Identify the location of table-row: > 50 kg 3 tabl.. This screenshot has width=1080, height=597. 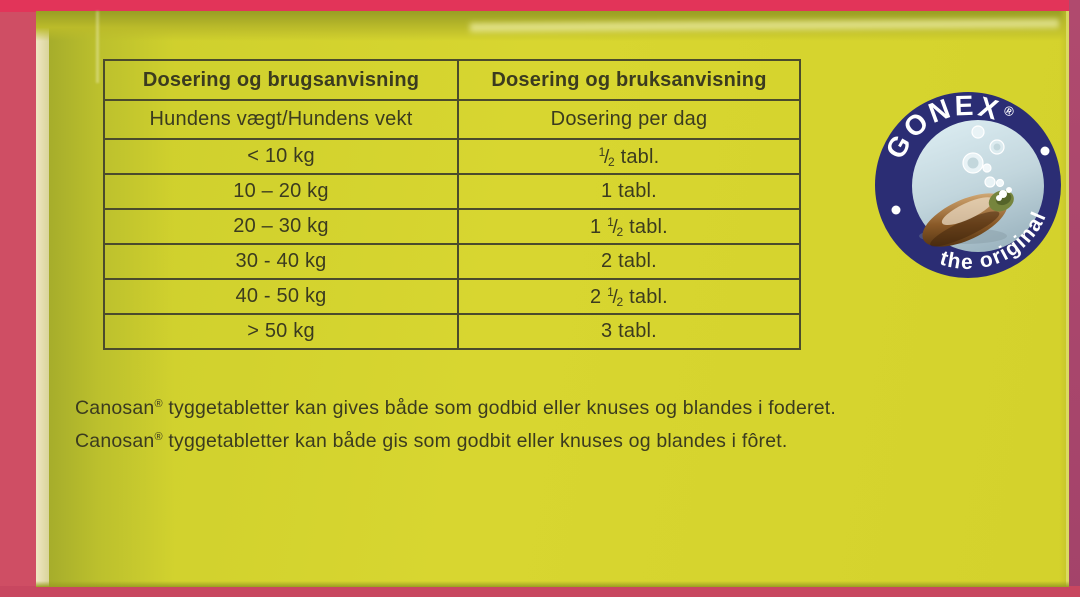
(452, 331).